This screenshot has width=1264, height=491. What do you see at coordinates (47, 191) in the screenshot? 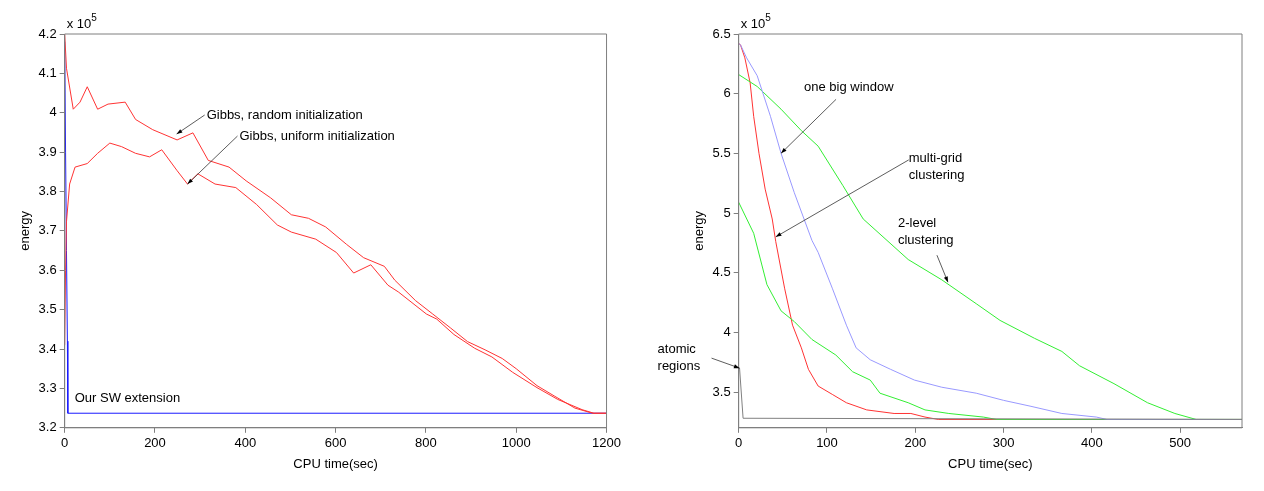
I see `y-tick-label: 3.8` at bounding box center [47, 191].